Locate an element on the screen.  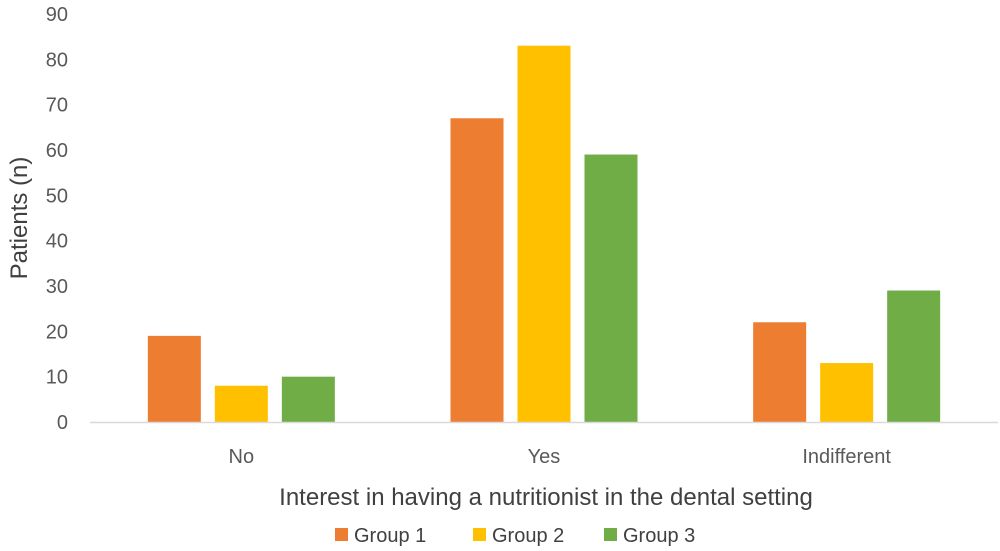
y-tick-label: 80 is located at coordinates (57, 60).